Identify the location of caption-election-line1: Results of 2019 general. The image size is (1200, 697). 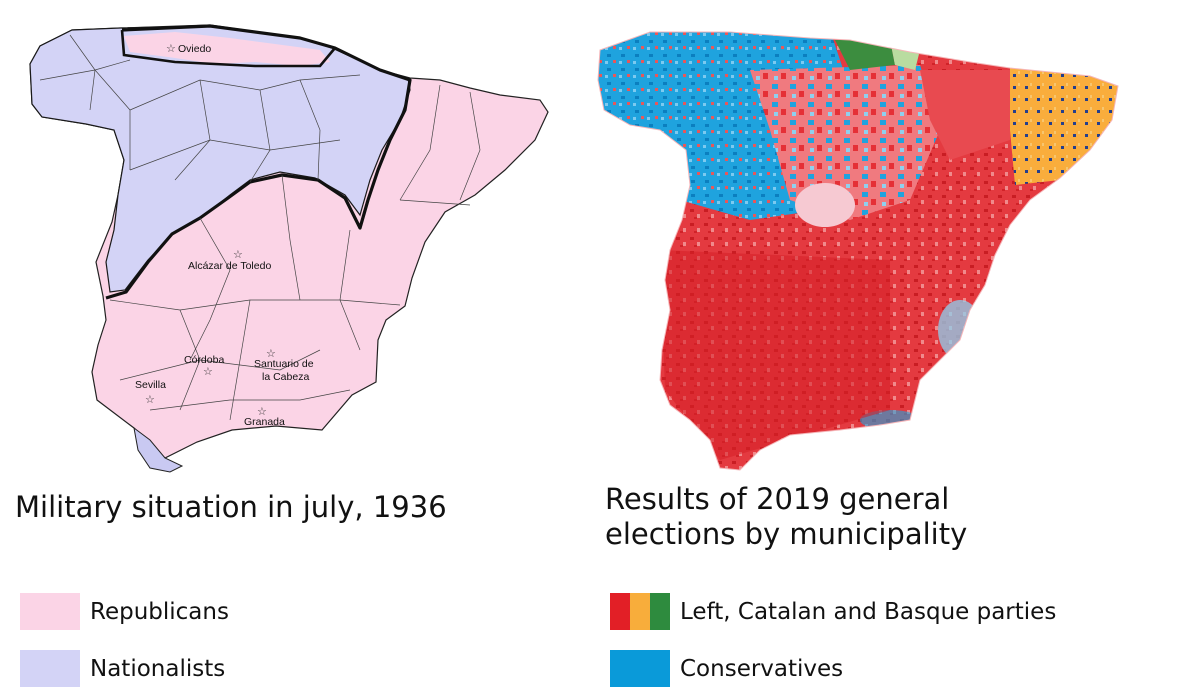
(777, 499).